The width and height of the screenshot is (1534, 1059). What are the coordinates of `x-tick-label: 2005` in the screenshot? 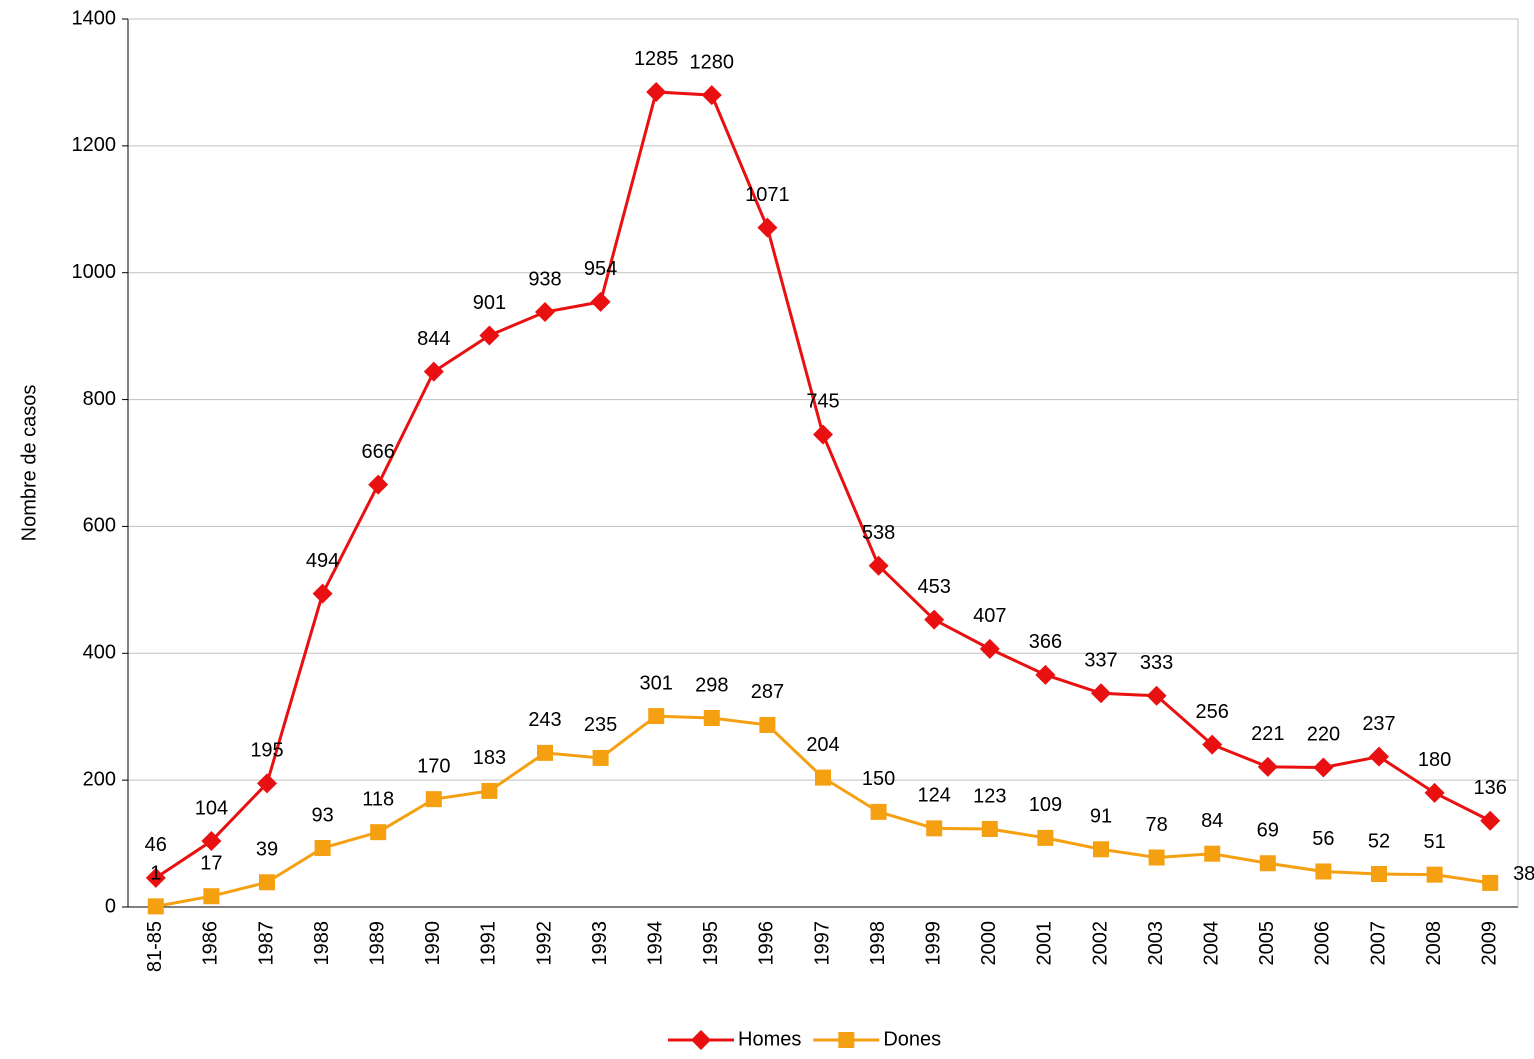 It's located at (1267, 943).